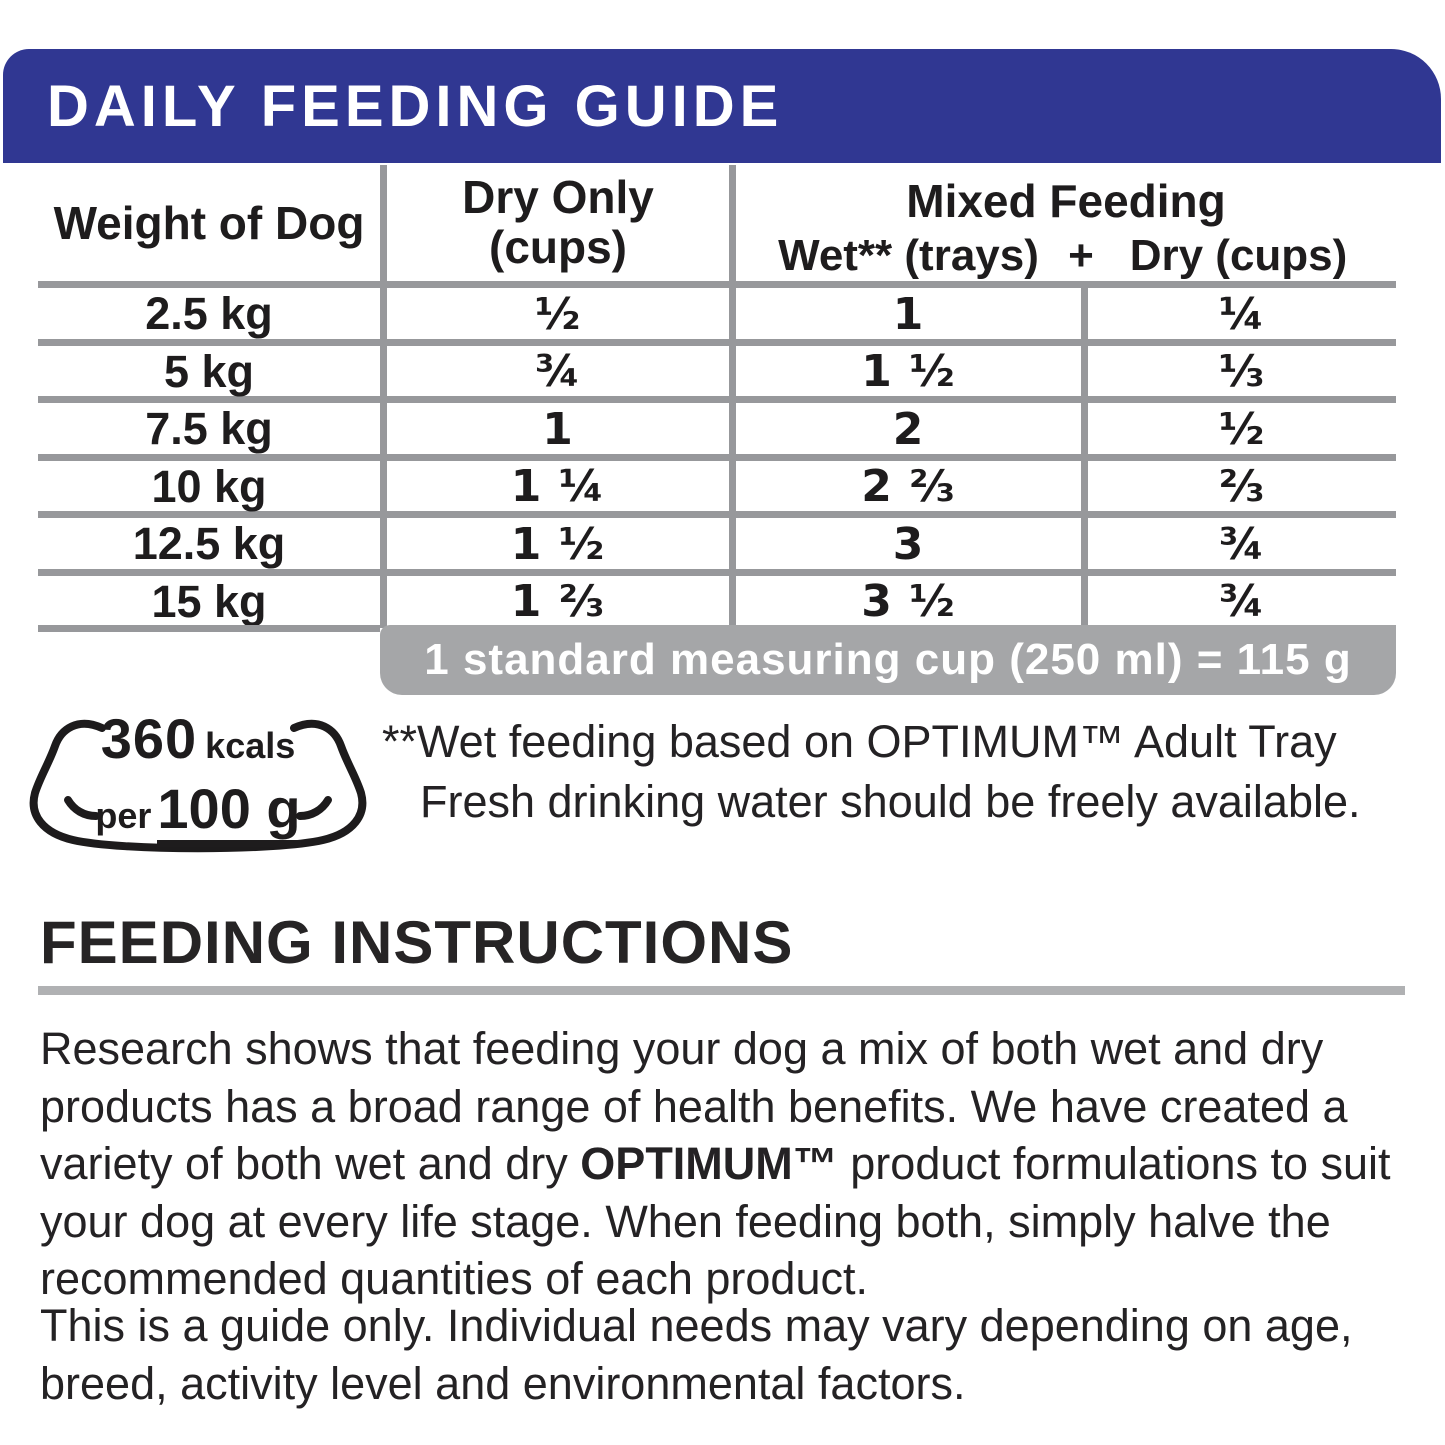 The height and width of the screenshot is (1445, 1445). What do you see at coordinates (209, 313) in the screenshot?
I see `weight-cell: 2.5 kg` at bounding box center [209, 313].